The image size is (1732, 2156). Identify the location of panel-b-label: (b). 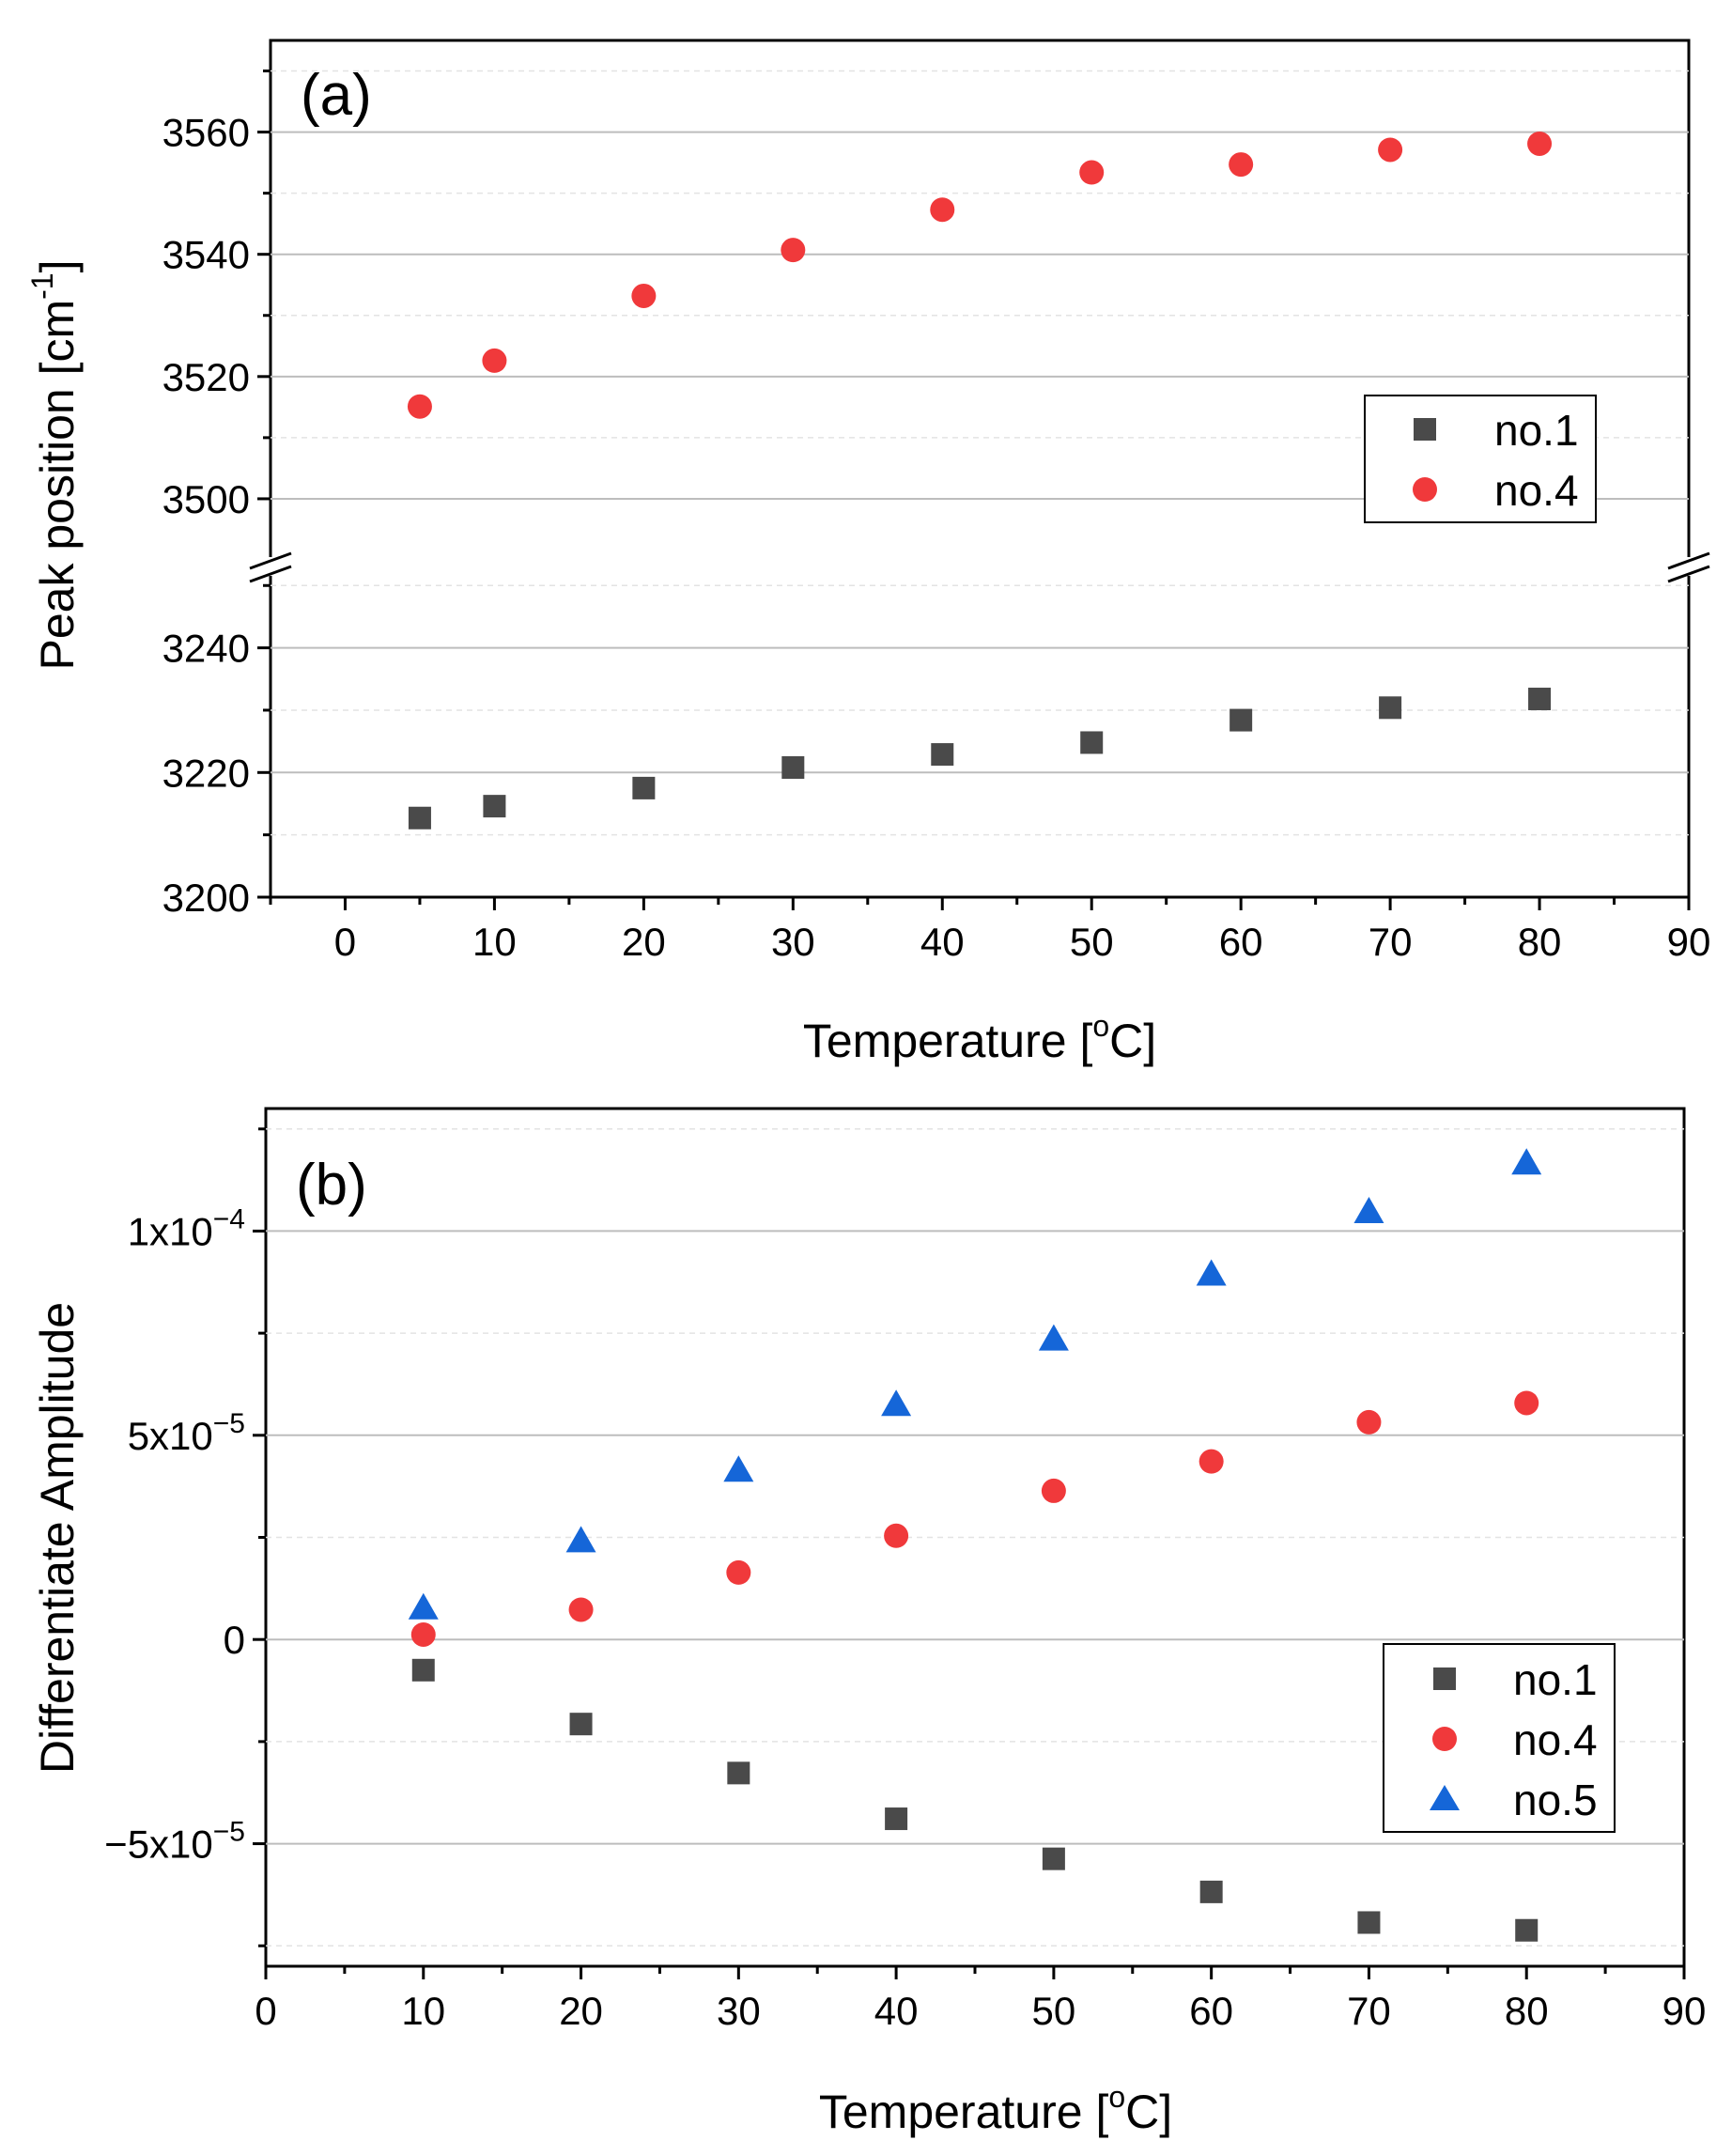
(331, 1185).